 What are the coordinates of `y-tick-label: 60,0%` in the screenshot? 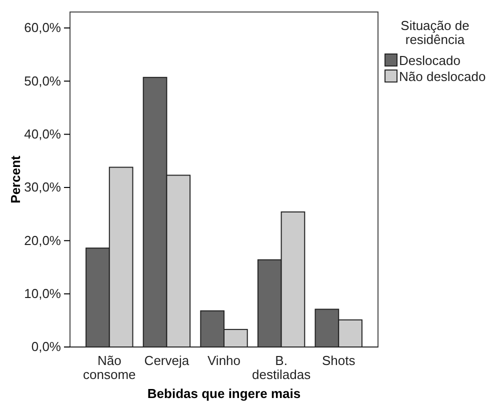 It's located at (43, 28).